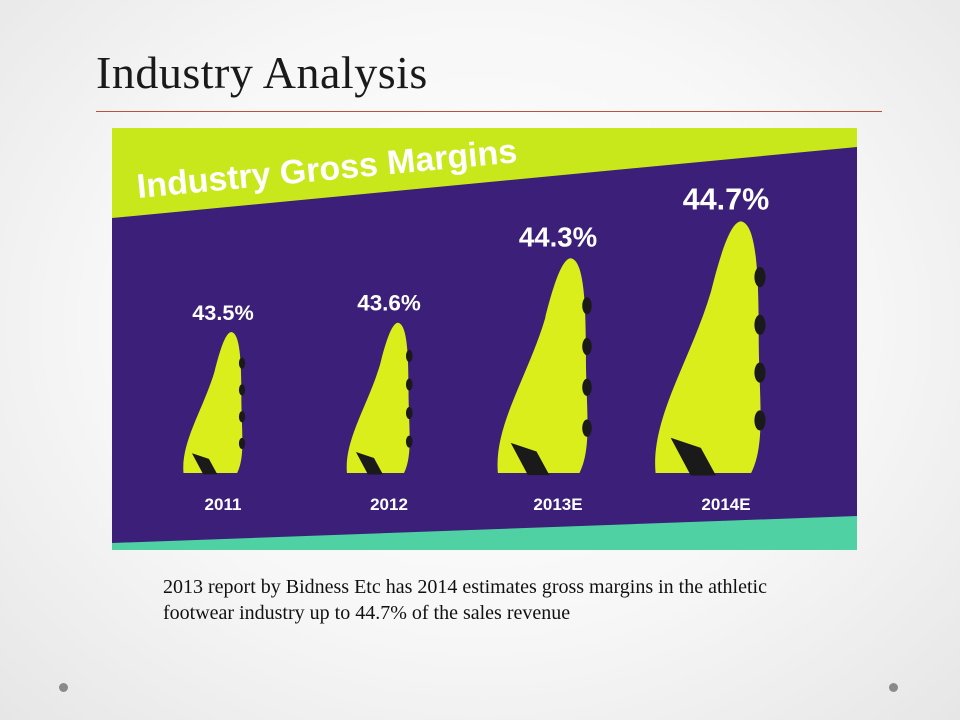  Describe the element at coordinates (542, 365) in the screenshot. I see `cleat-2013E` at that location.